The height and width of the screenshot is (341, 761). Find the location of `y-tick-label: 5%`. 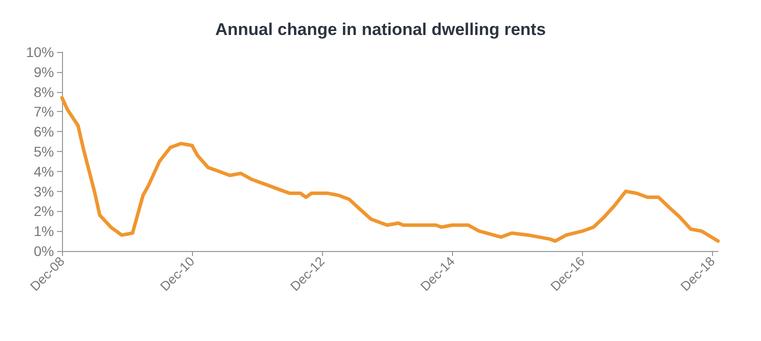

y-tick-label: 5% is located at coordinates (44, 152).